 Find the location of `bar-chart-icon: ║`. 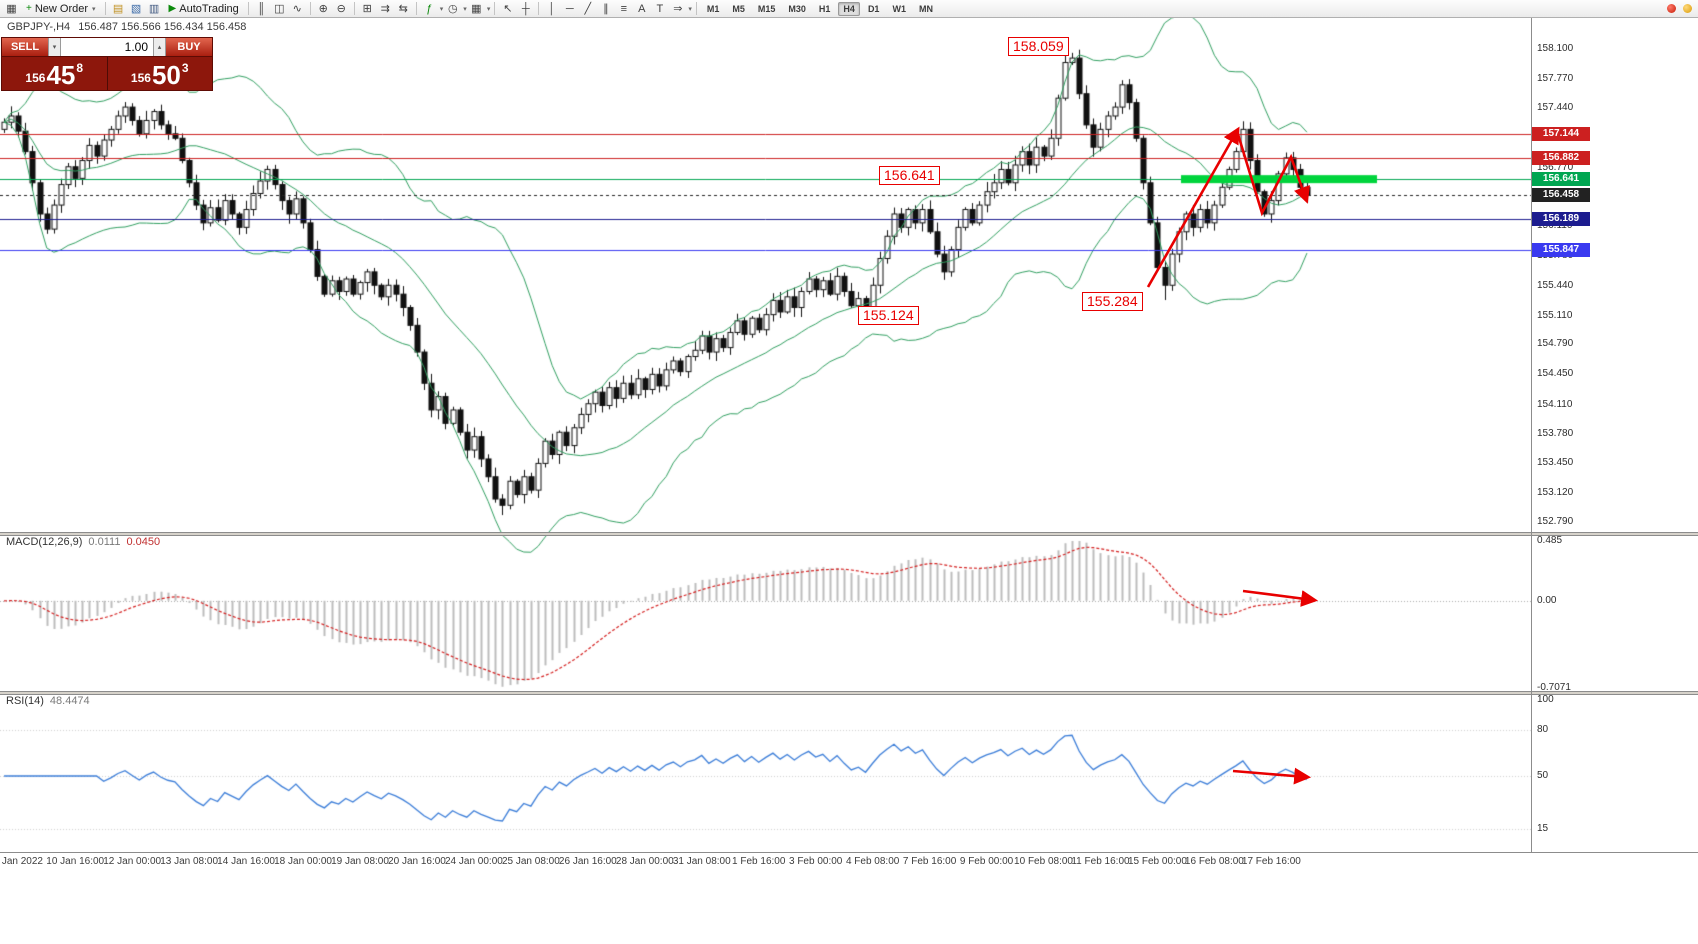

bar-chart-icon: ║ is located at coordinates (261, 8).